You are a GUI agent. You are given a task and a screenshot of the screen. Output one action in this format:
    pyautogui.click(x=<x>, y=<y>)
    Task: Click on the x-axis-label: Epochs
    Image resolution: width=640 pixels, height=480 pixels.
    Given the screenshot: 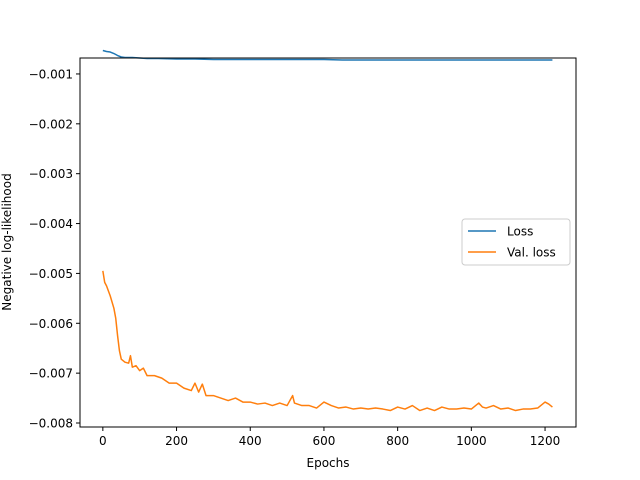 What is the action you would take?
    pyautogui.click(x=328, y=463)
    